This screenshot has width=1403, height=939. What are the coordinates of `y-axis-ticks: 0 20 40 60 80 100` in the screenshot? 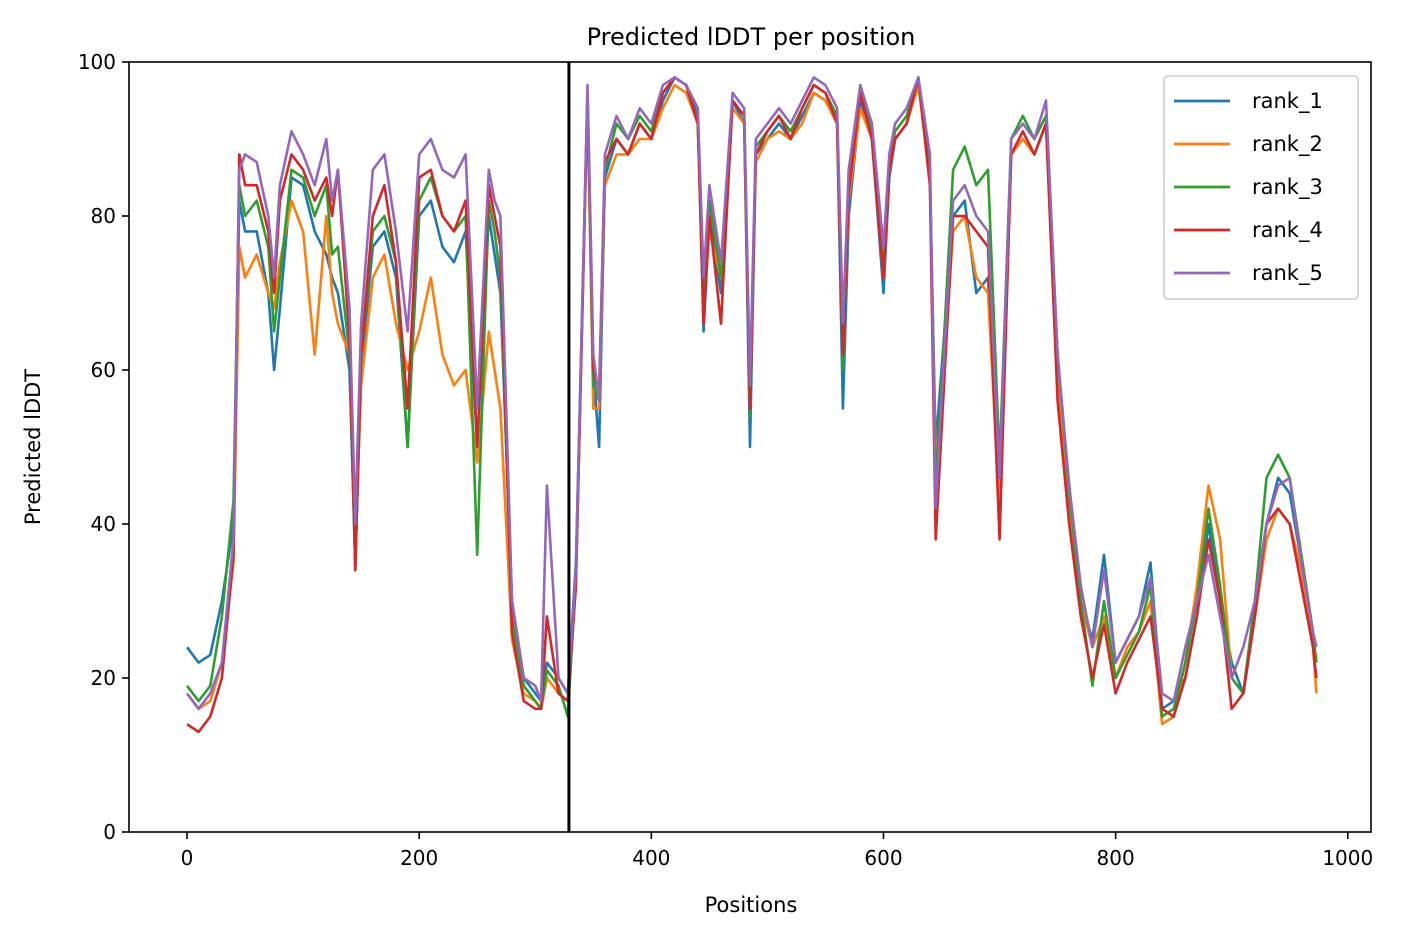 It's located at (103, 447).